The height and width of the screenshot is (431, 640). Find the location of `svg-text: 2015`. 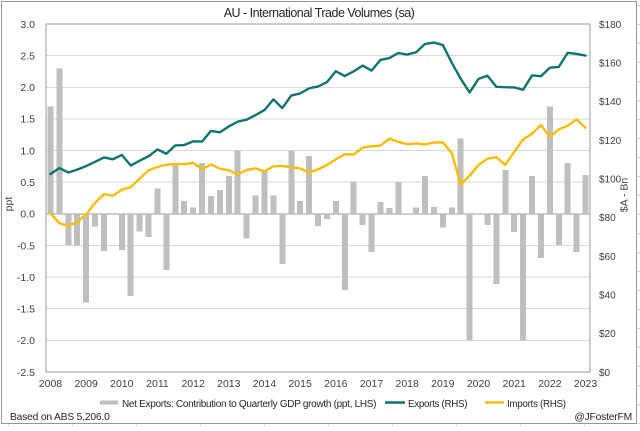

svg-text: 2015 is located at coordinates (300, 384).